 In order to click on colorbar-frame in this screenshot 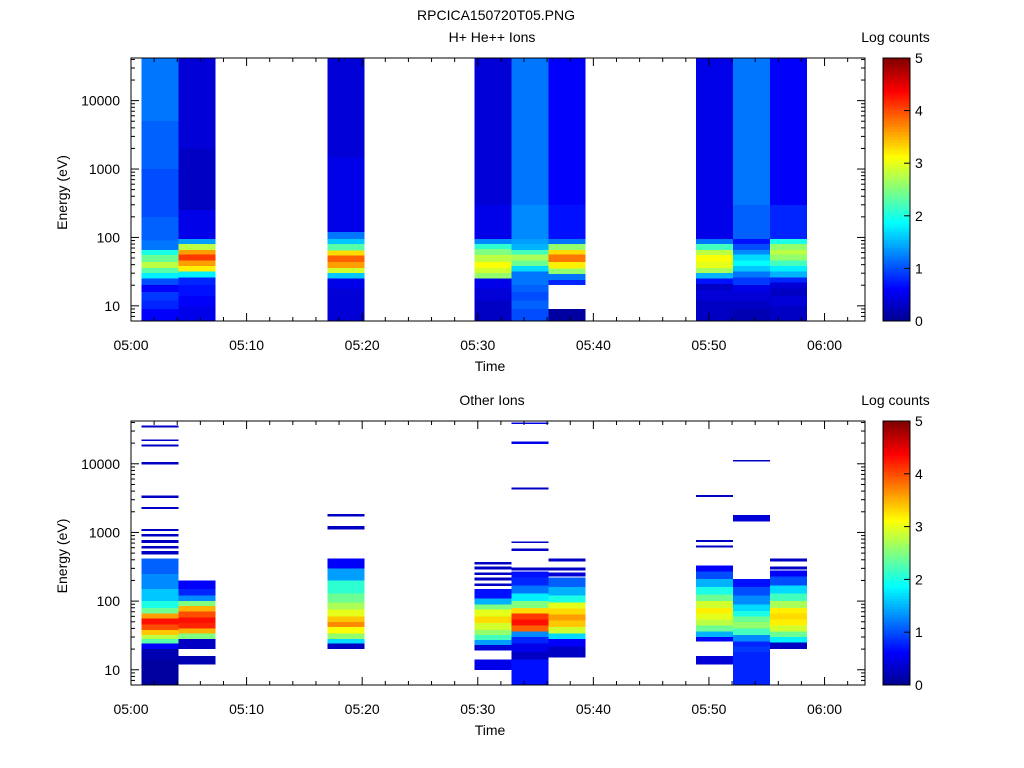, I will do `click(896, 189)`.